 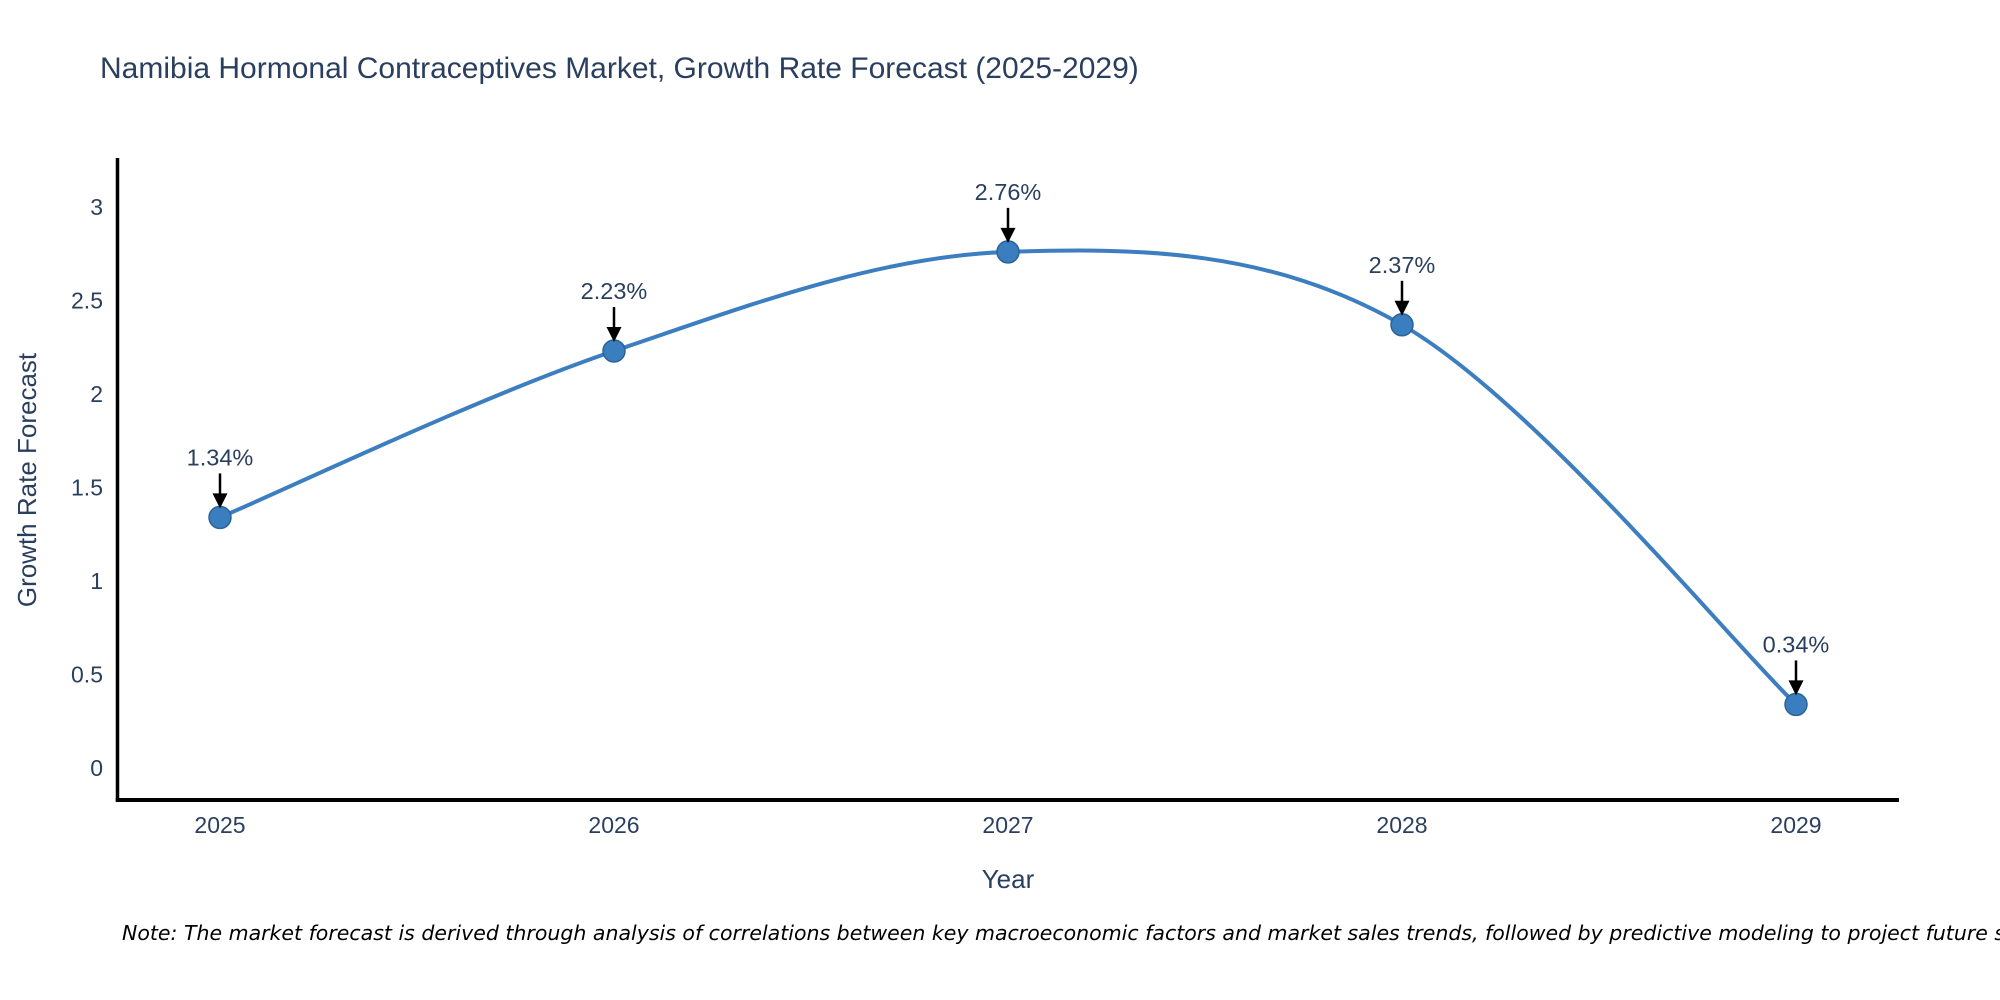 I want to click on y-tick-label: 1, so click(x=96, y=581).